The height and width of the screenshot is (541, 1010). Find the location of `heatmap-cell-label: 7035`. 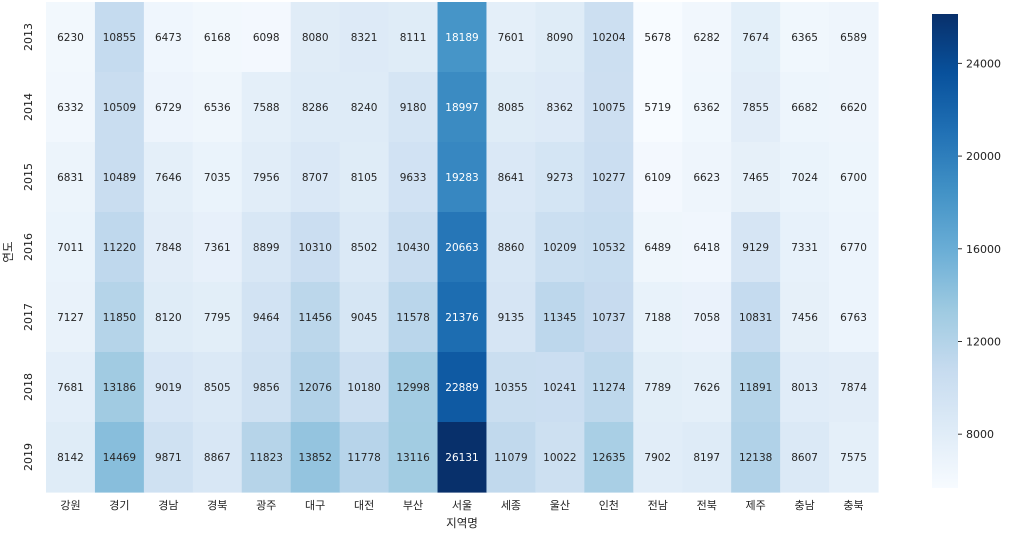

heatmap-cell-label: 7035 is located at coordinates (217, 178).